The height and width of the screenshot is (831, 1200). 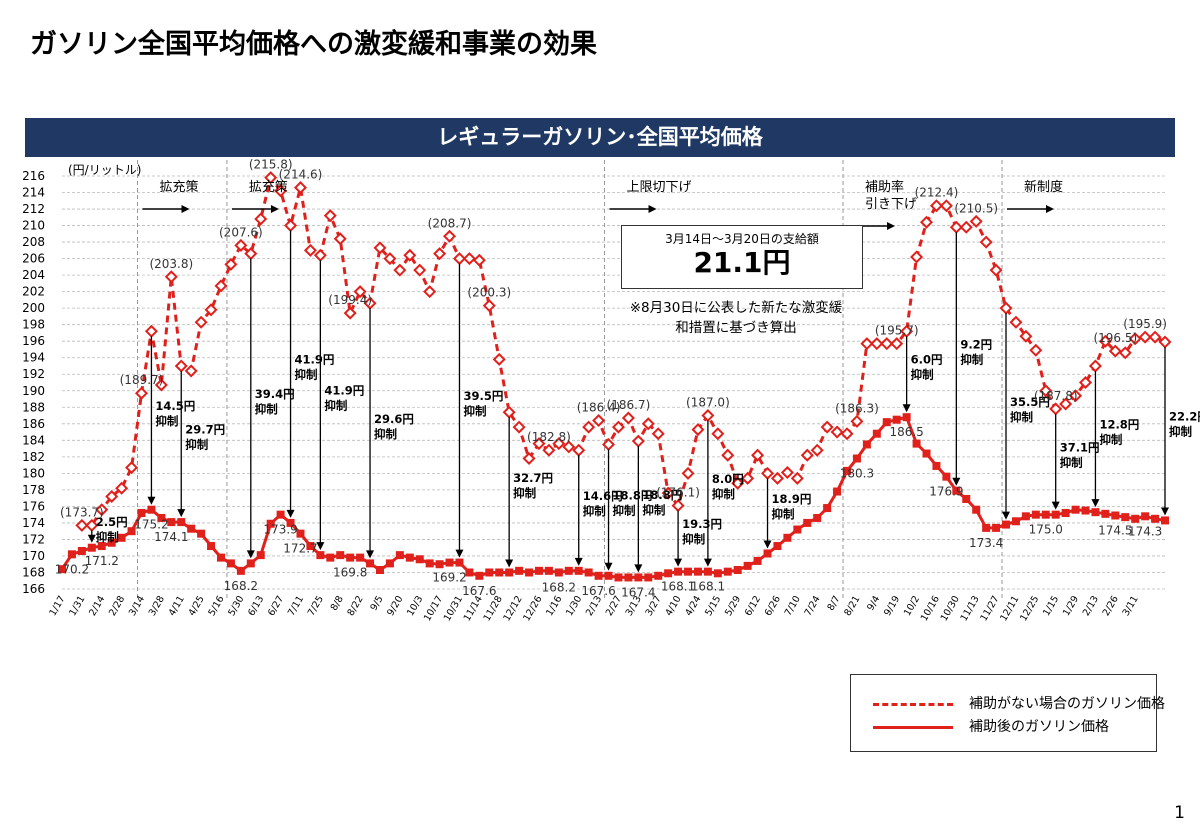 What do you see at coordinates (33, 374) in the screenshot?
I see `y-tick-label: 192` at bounding box center [33, 374].